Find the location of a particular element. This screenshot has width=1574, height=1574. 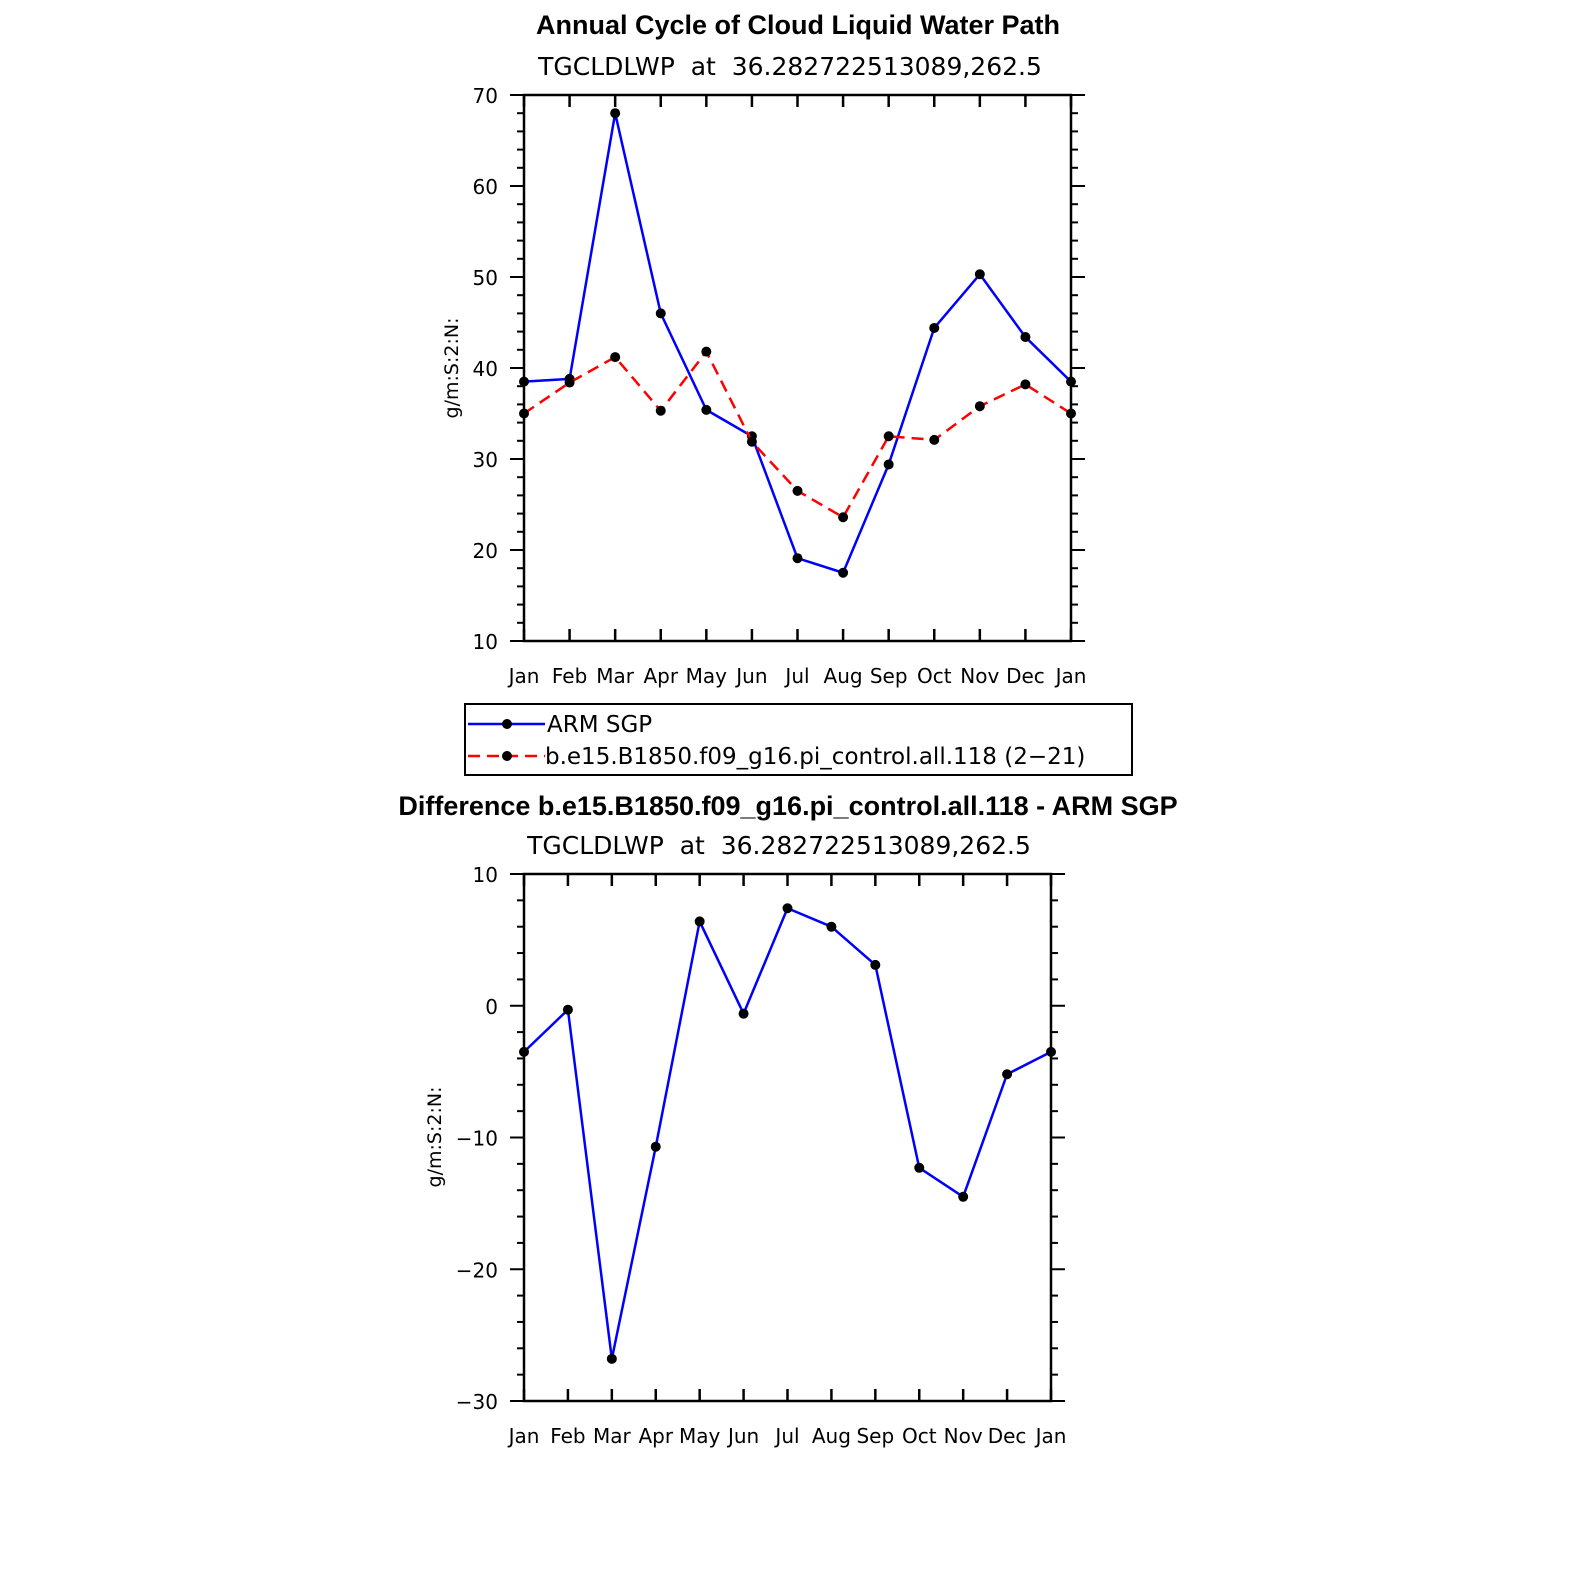

bottom-y-tick-label: 10 is located at coordinates (485, 875).